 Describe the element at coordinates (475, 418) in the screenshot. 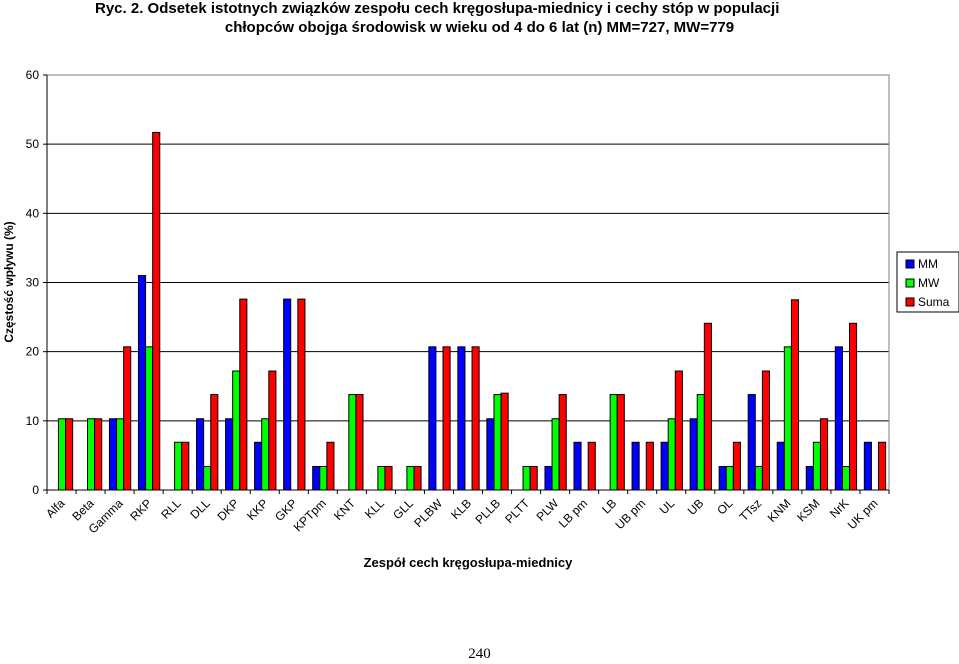

I see `bar-suma-klb` at that location.